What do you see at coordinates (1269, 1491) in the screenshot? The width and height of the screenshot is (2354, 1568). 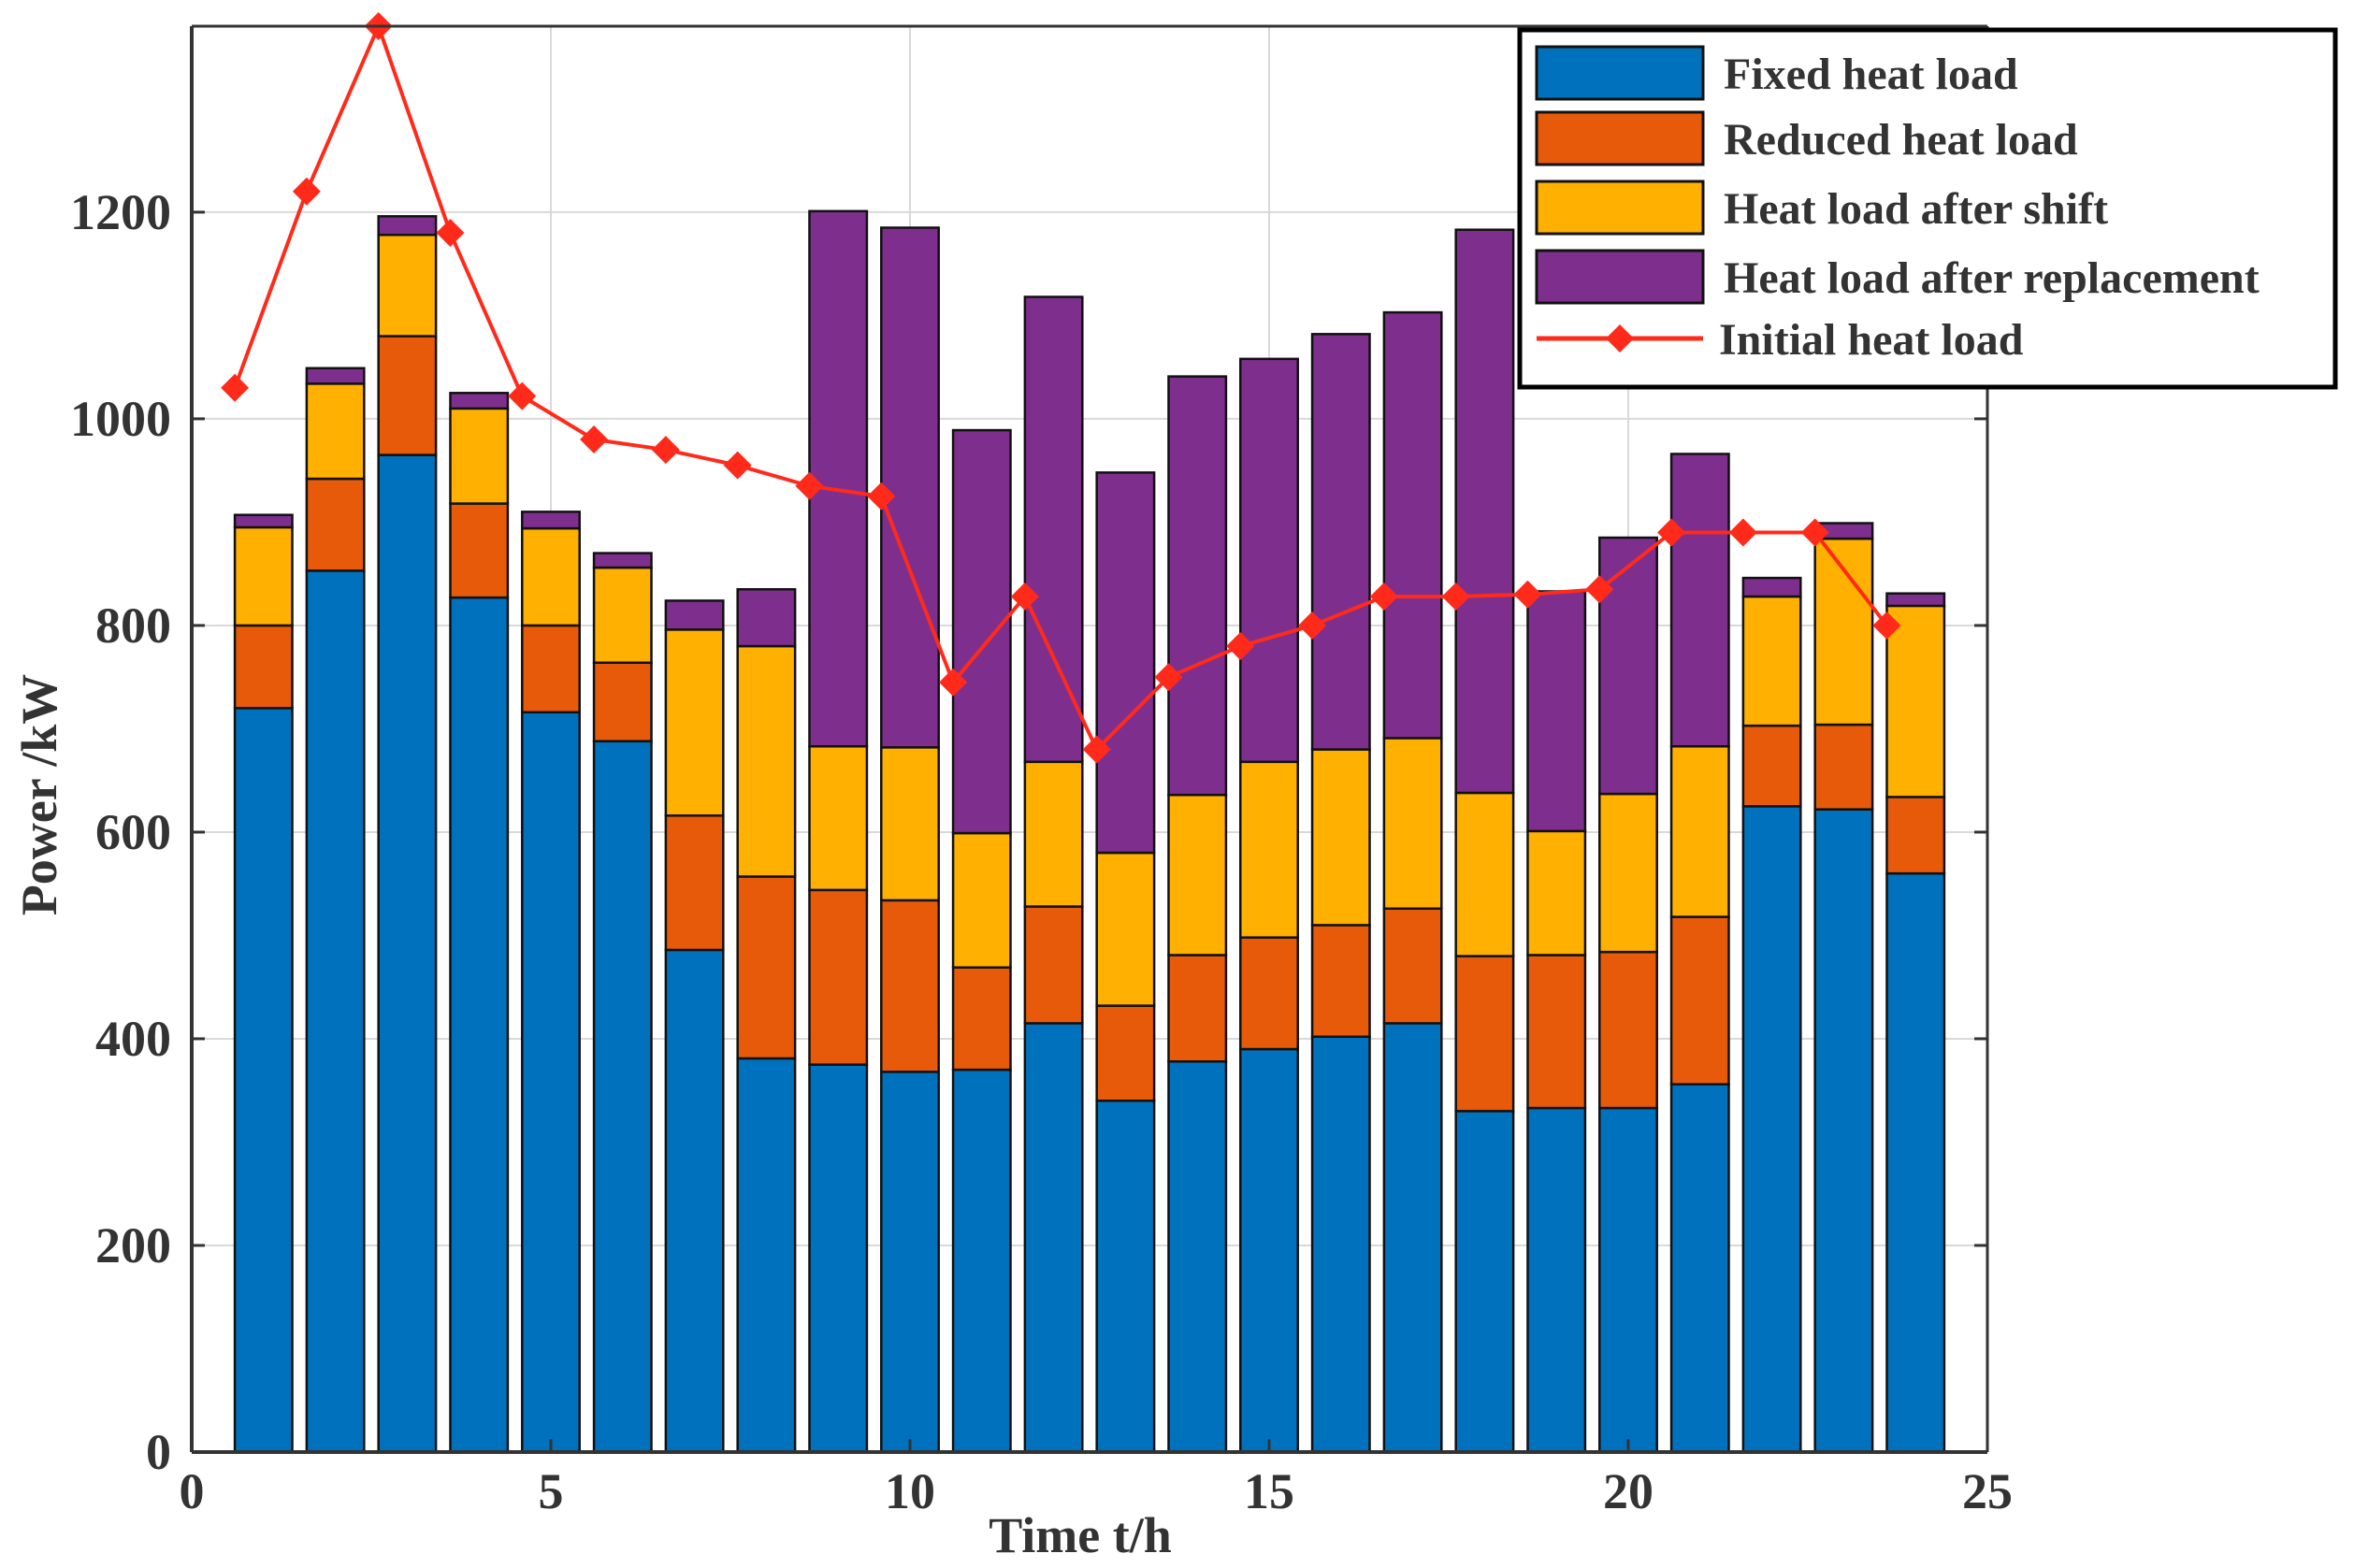 I see `x-tick-label: 15` at bounding box center [1269, 1491].